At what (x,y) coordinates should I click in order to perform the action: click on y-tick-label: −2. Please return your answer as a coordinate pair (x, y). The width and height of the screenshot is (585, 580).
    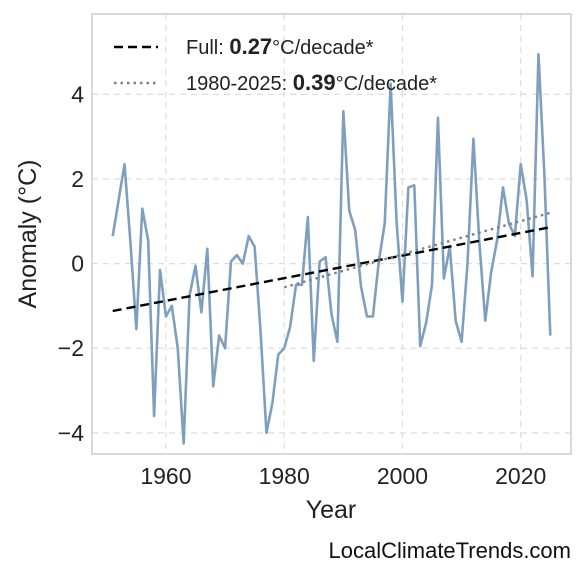
    Looking at the image, I should click on (71, 348).